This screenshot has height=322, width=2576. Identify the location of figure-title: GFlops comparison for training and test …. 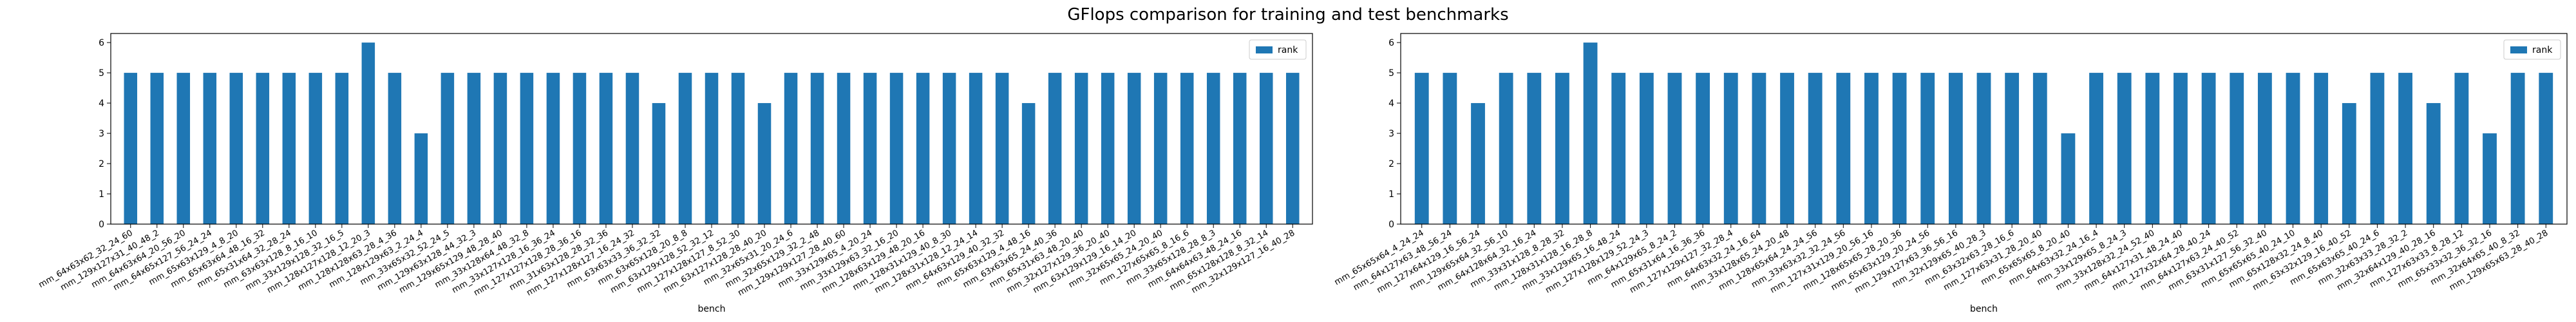
(1288, 14).